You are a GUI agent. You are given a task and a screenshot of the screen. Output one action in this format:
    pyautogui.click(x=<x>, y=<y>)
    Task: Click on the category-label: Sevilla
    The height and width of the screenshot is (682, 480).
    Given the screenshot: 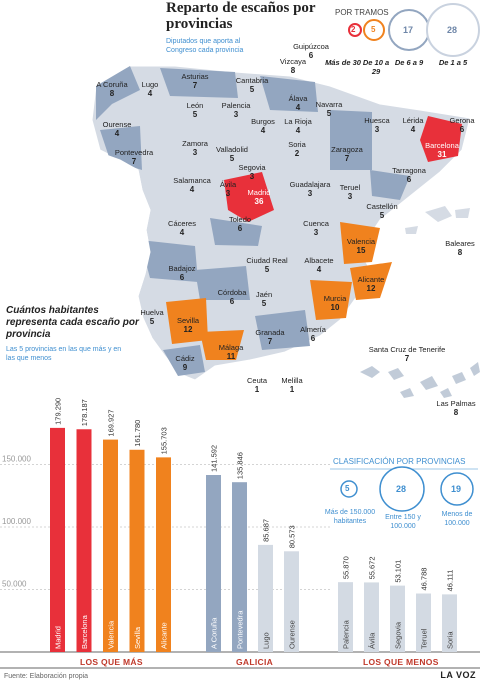 What is the action you would take?
    pyautogui.click(x=137, y=637)
    